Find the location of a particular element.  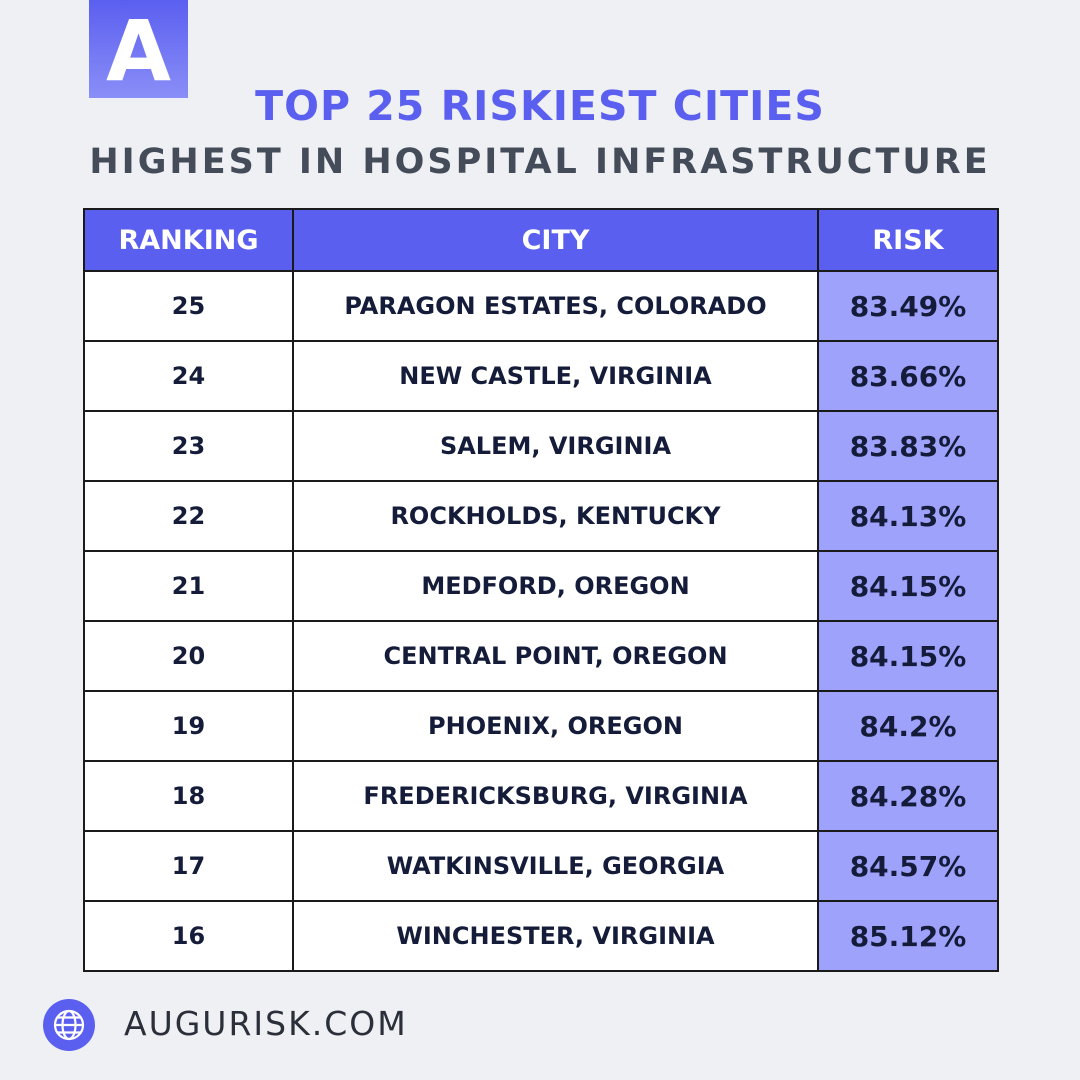

city-cell: ROCKHOLDS, KENTUCKY is located at coordinates (555, 516).